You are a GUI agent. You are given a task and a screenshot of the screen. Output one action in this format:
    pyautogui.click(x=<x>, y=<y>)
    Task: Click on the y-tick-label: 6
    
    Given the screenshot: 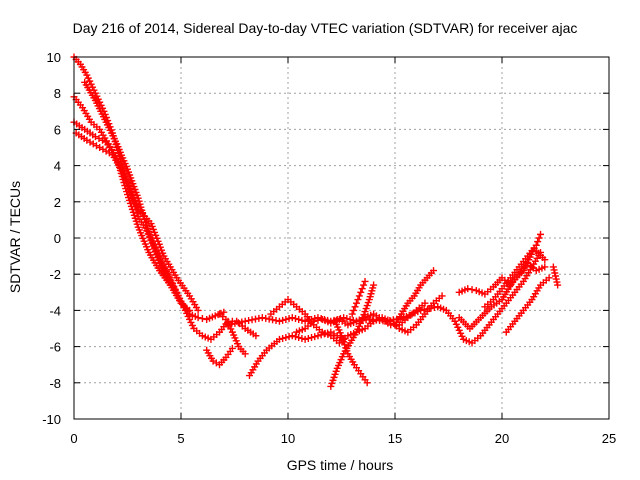 What is the action you would take?
    pyautogui.click(x=57, y=129)
    